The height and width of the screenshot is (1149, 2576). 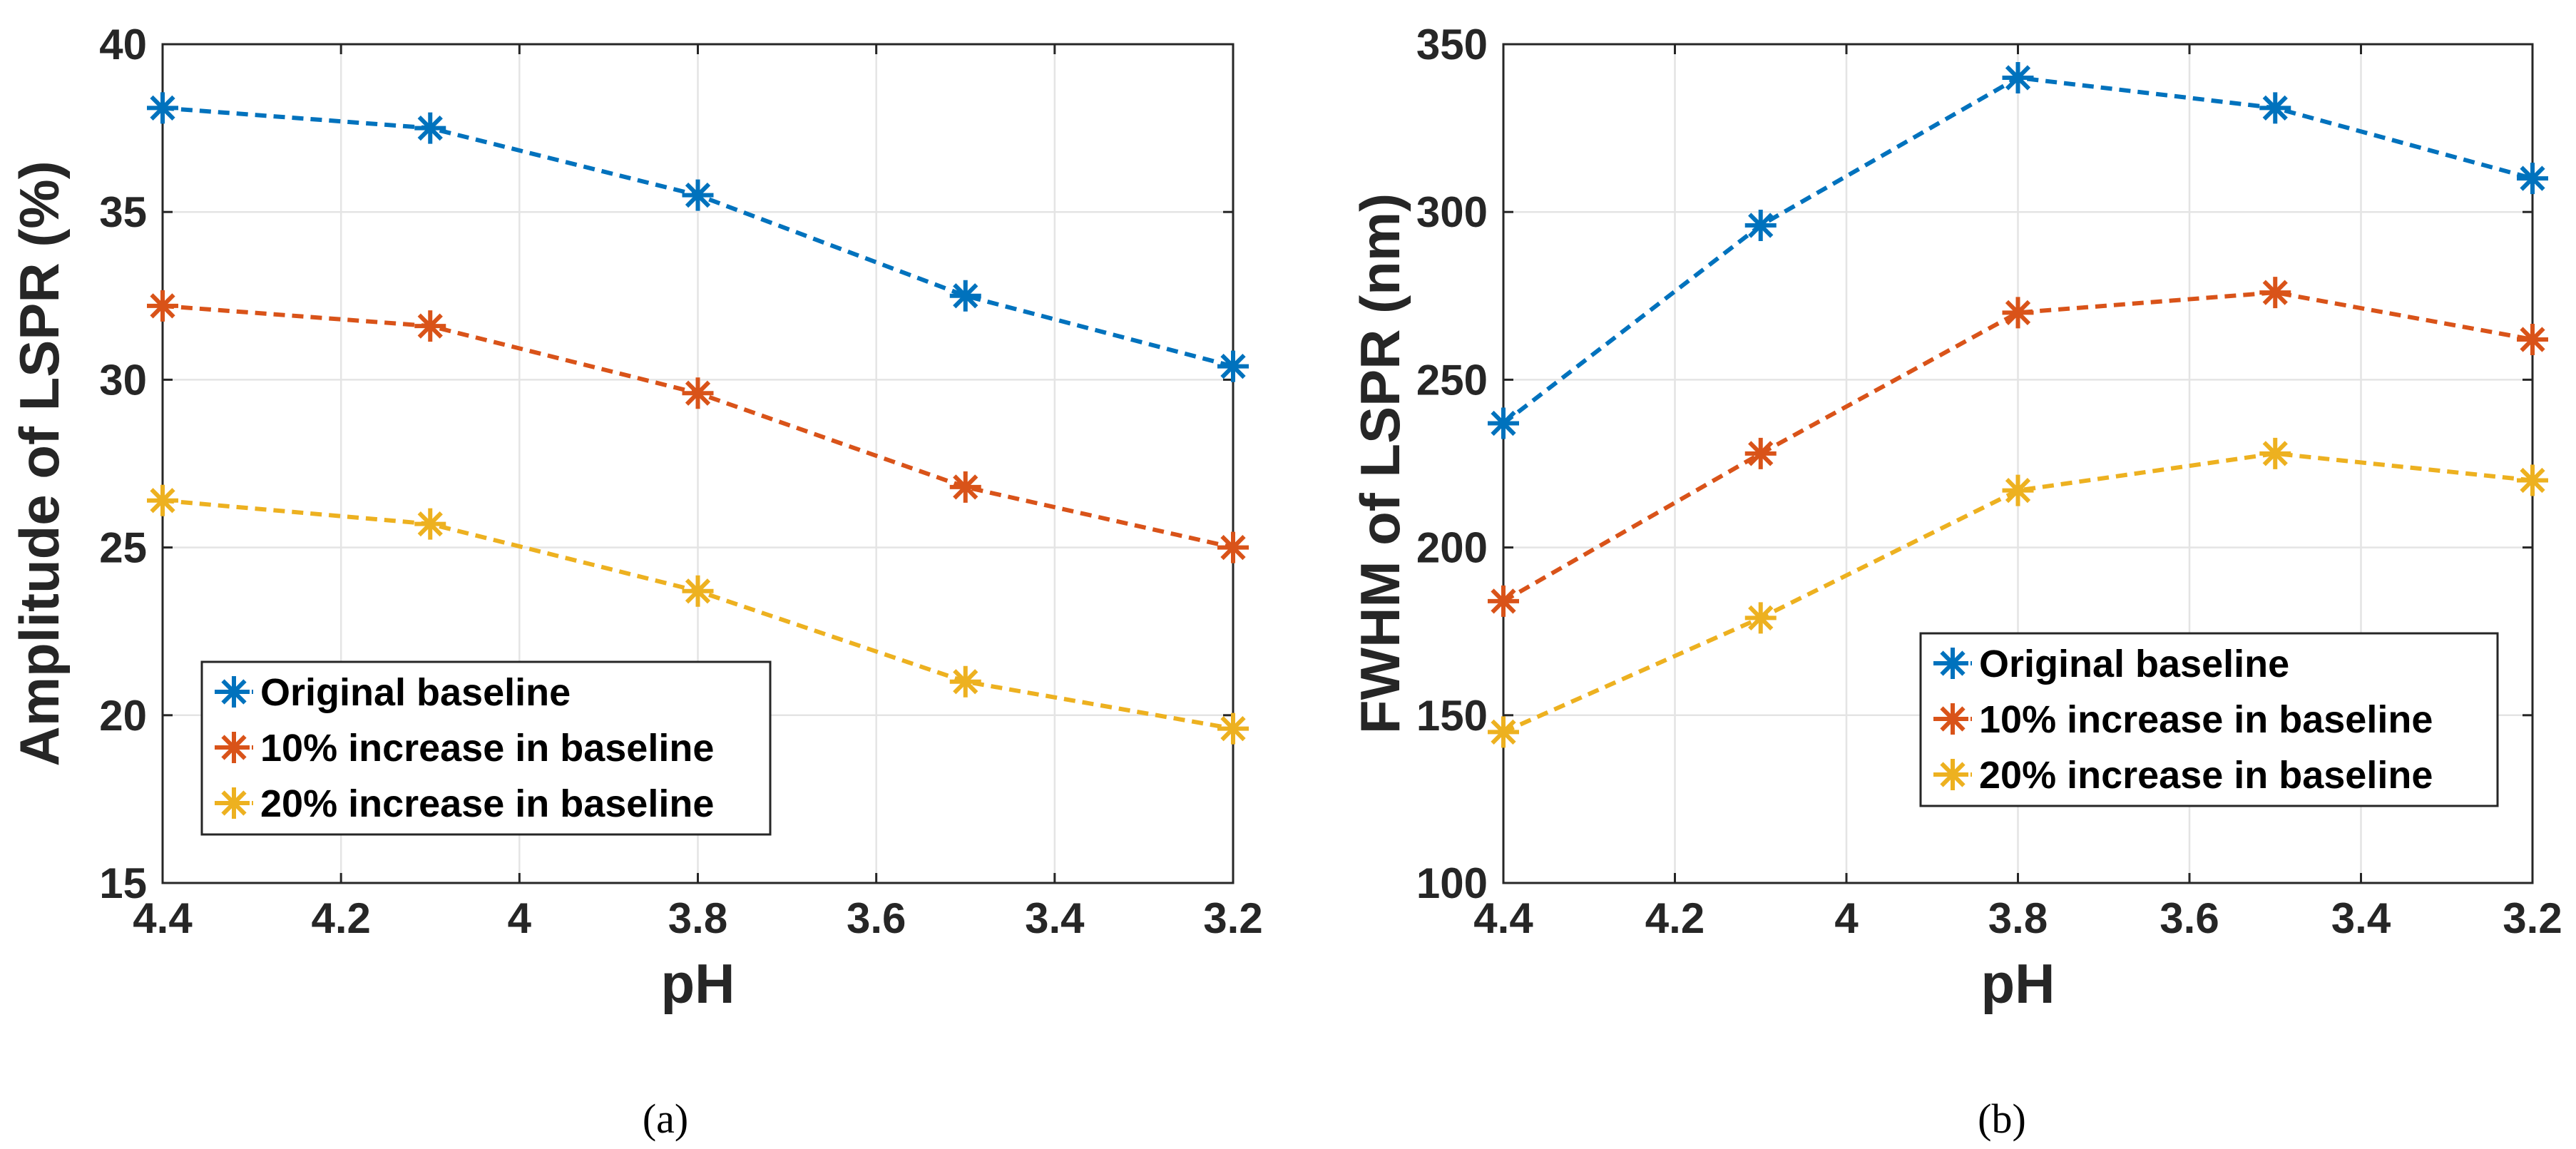 What do you see at coordinates (665, 1119) in the screenshot?
I see `subfigure-caption: (a)` at bounding box center [665, 1119].